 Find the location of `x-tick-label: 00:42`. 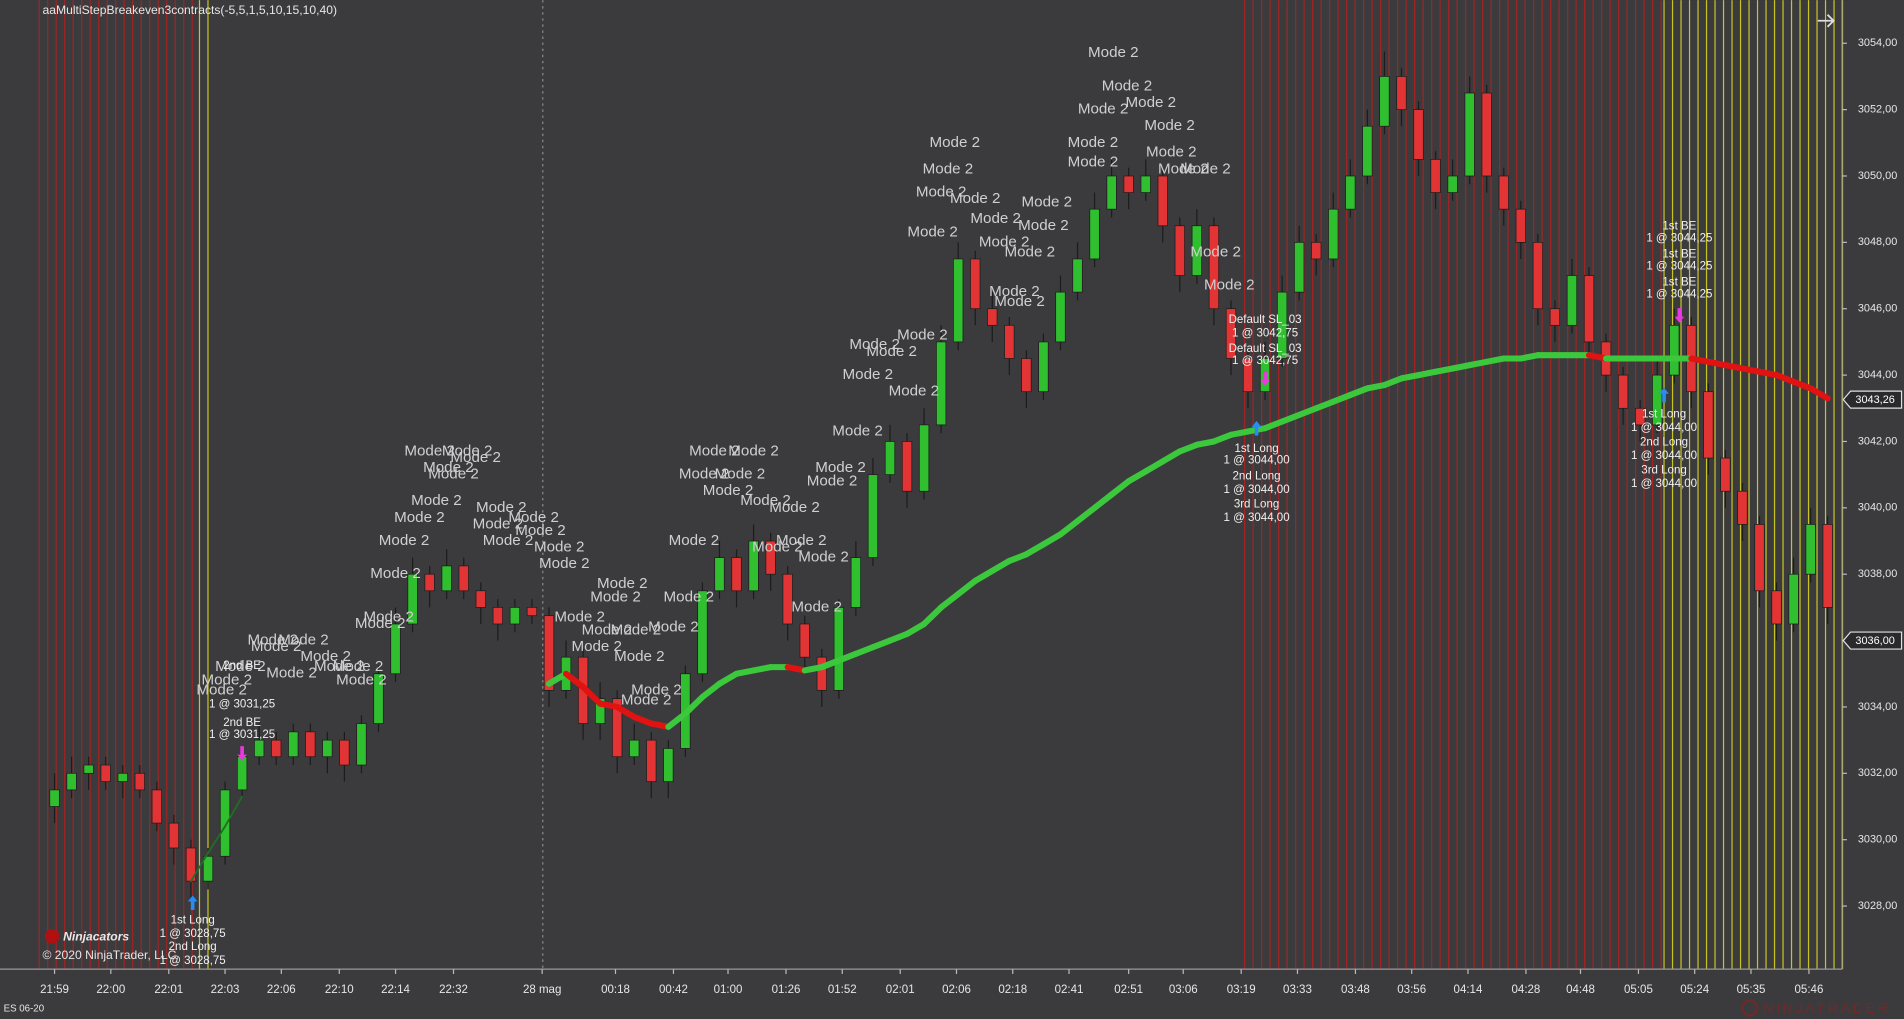

x-tick-label: 00:42 is located at coordinates (673, 990).